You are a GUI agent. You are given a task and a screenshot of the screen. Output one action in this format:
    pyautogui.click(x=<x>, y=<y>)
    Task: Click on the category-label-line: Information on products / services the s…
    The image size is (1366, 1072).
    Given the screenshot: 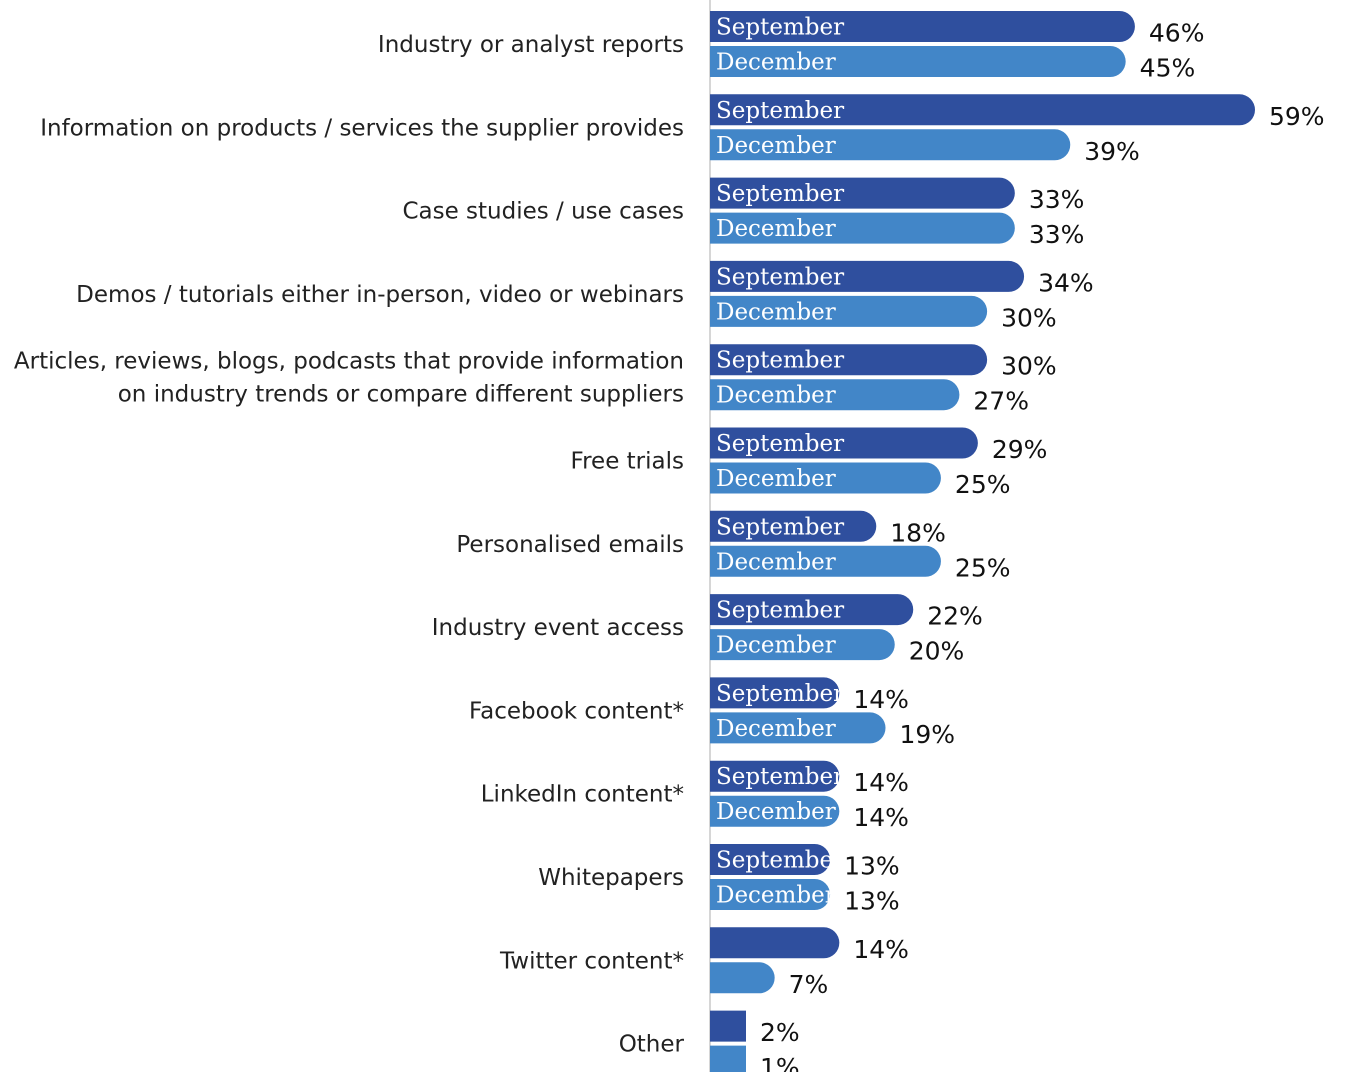 What is the action you would take?
    pyautogui.click(x=362, y=128)
    